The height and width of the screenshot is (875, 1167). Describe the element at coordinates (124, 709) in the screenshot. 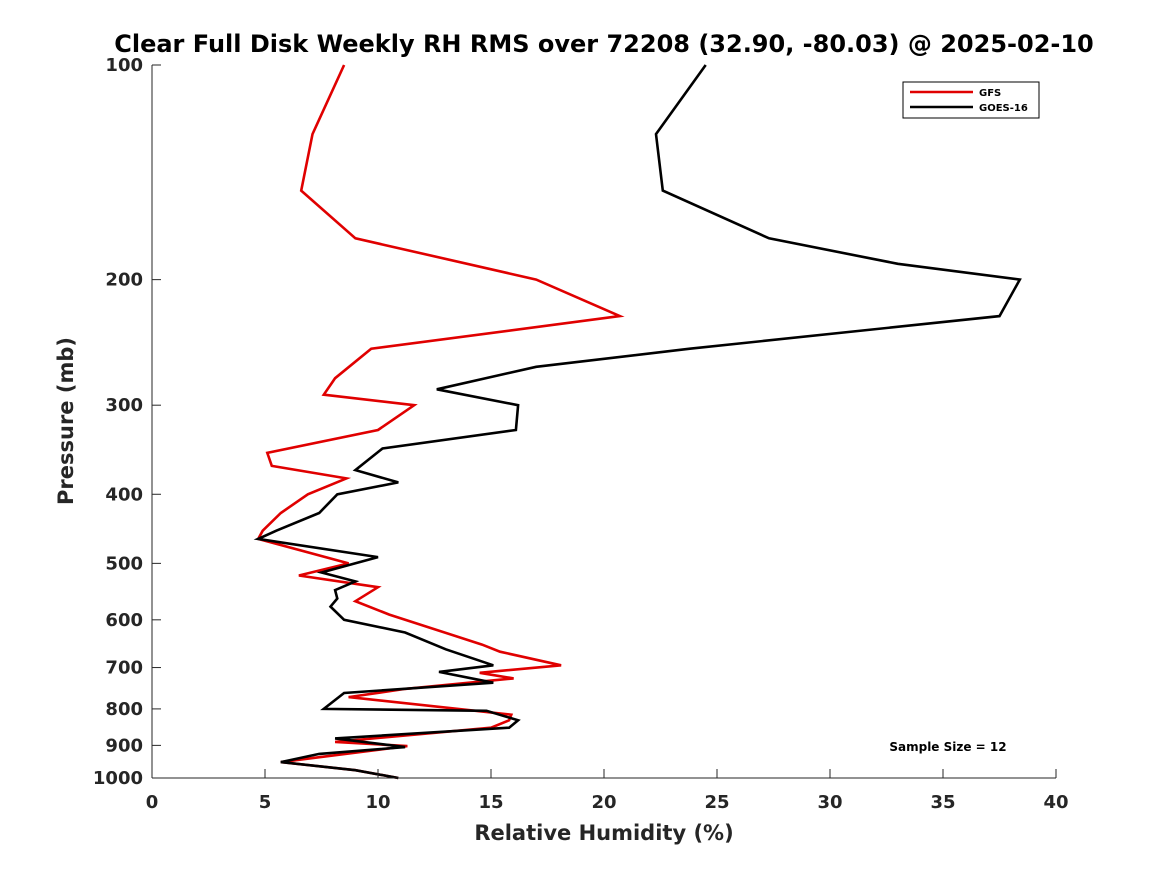

I see `y-tick-label: 800` at that location.